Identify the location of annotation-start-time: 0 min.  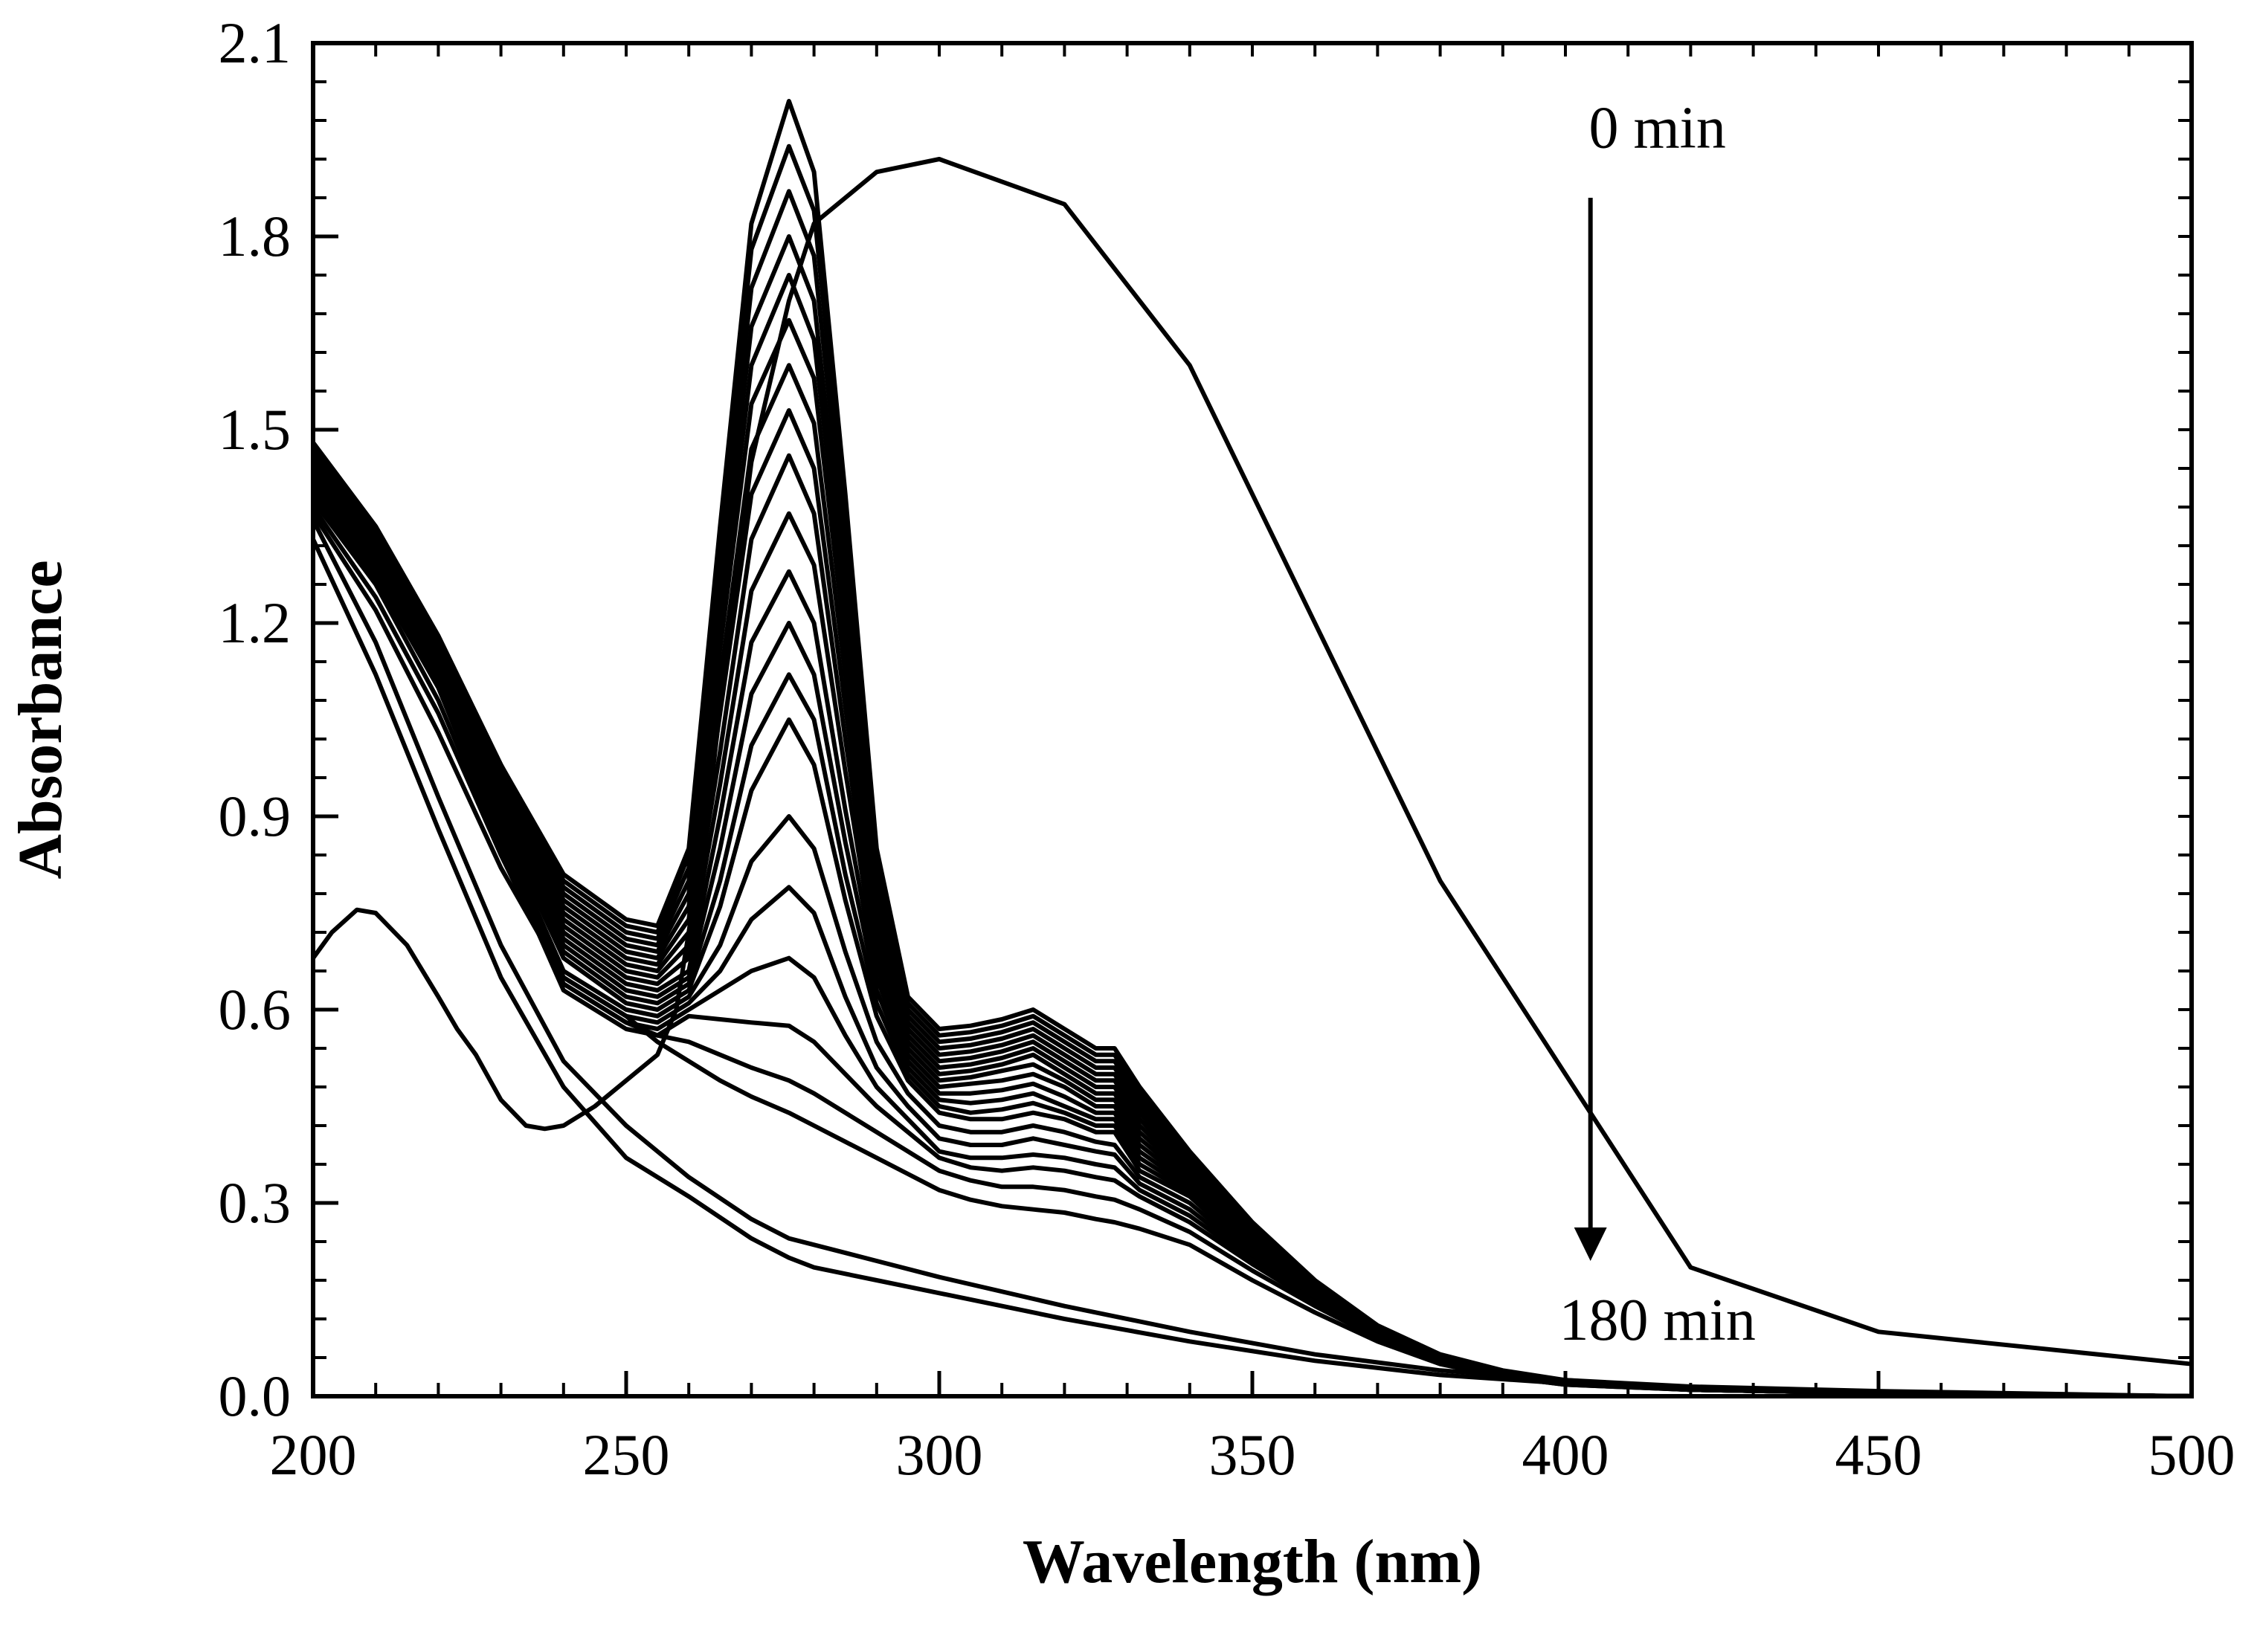
(1656, 128).